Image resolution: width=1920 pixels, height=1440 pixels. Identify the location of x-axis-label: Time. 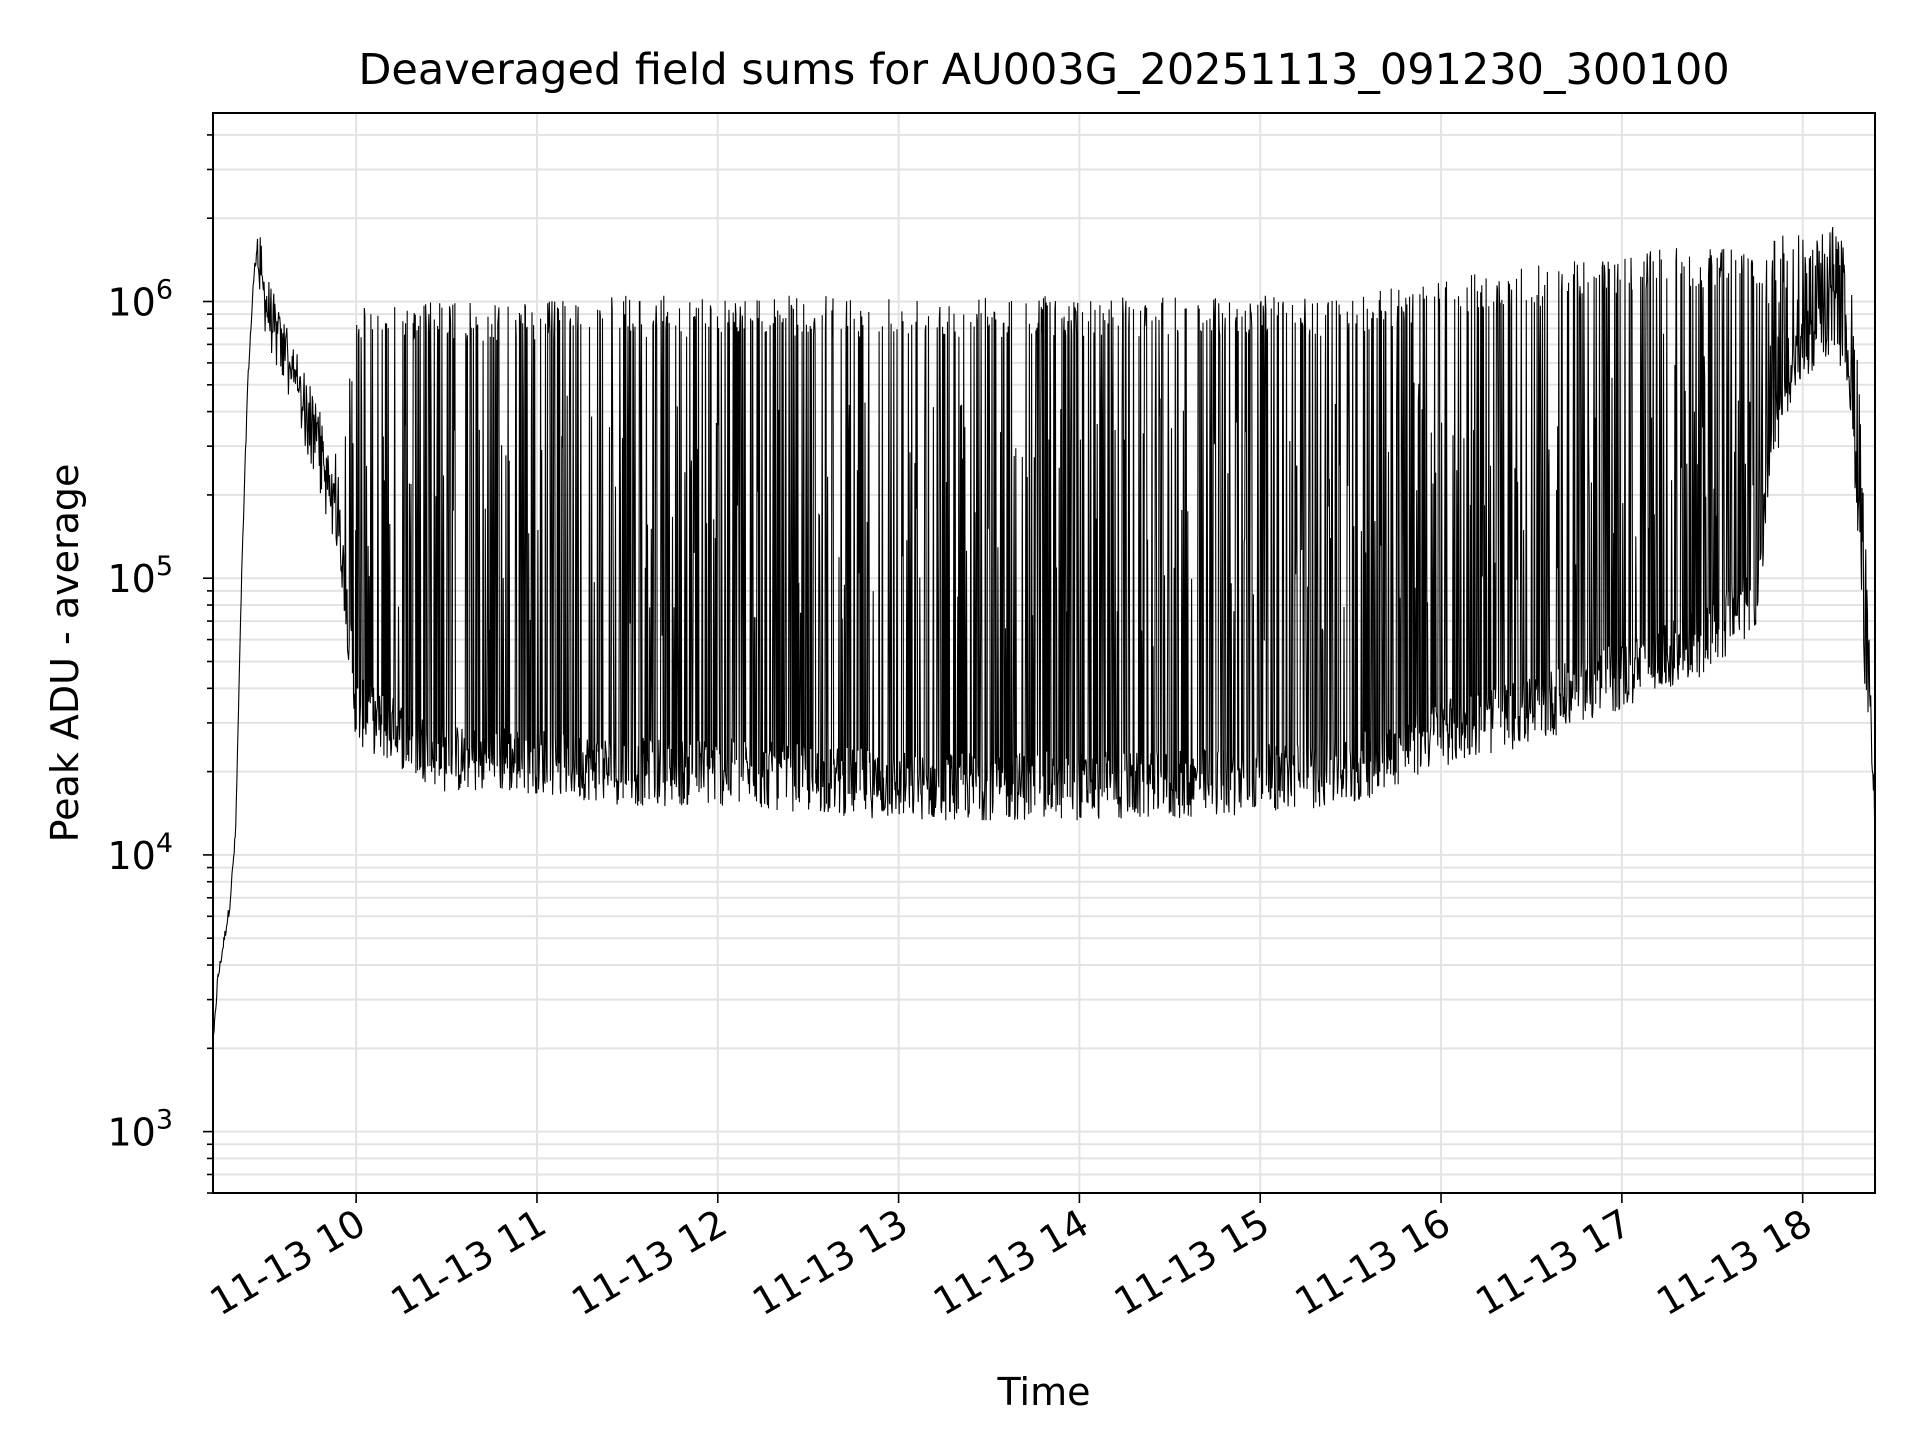
(1044, 1392).